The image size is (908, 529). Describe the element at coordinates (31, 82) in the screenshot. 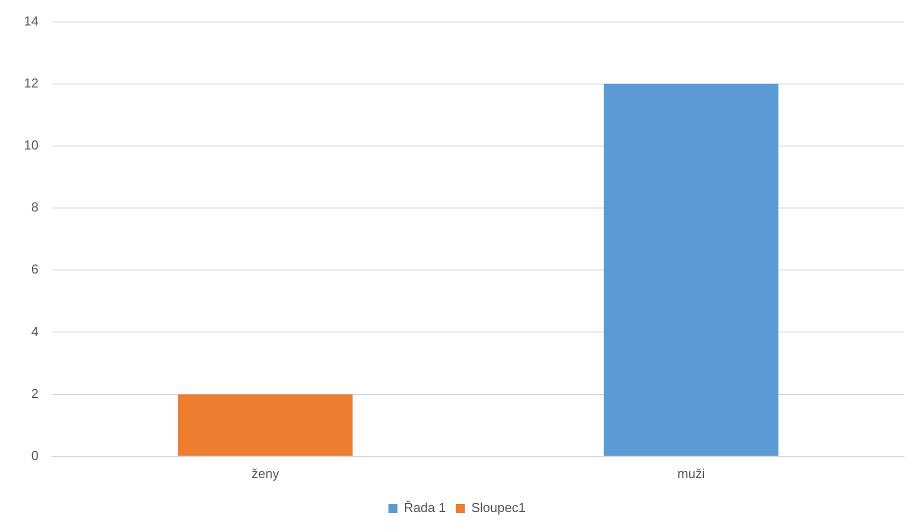

I see `y-tick-label: 12` at that location.